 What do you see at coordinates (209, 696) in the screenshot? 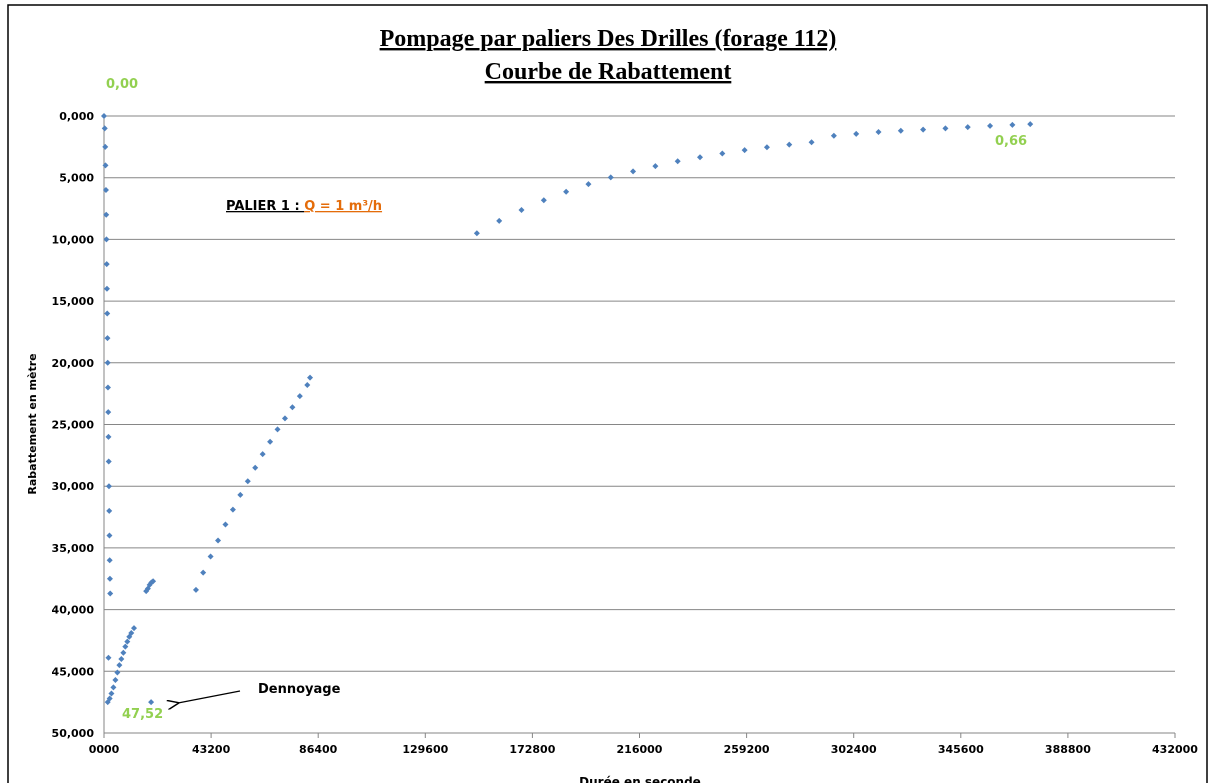
I see `arrow` at bounding box center [209, 696].